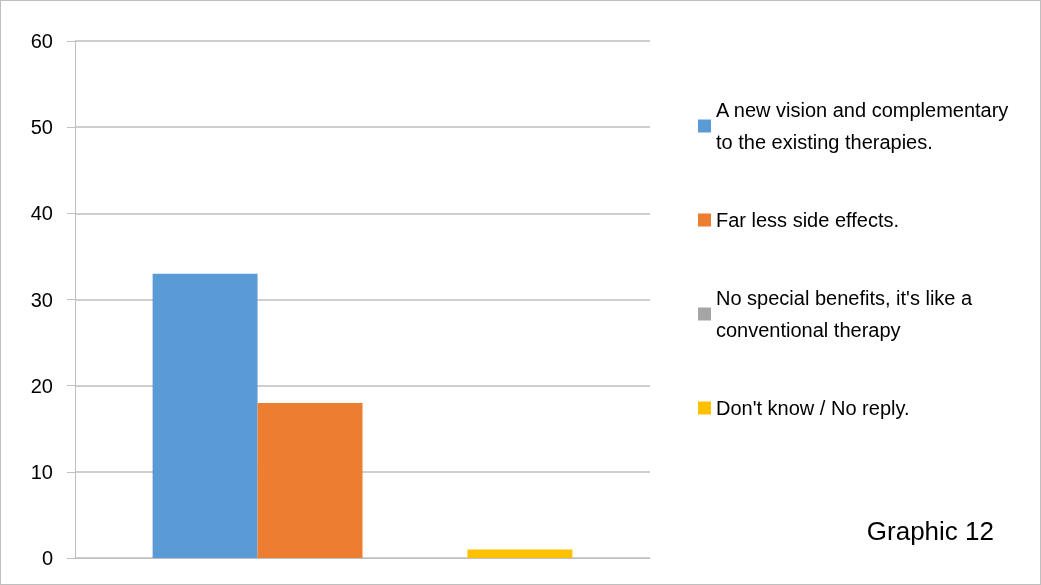 This screenshot has height=585, width=1041. Describe the element at coordinates (847, 314) in the screenshot. I see `legend-label: No special benefits, it's like a conventional therapy` at that location.